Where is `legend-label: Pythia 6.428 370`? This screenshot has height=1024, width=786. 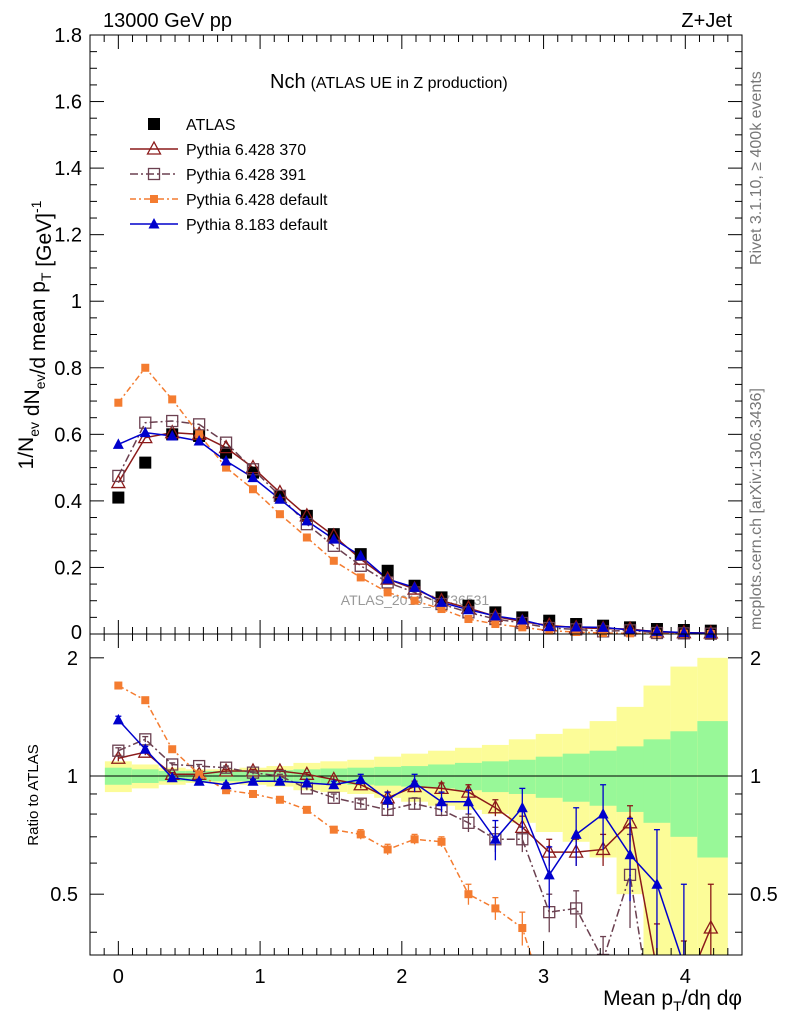
legend-label: Pythia 6.428 370 is located at coordinates (246, 150).